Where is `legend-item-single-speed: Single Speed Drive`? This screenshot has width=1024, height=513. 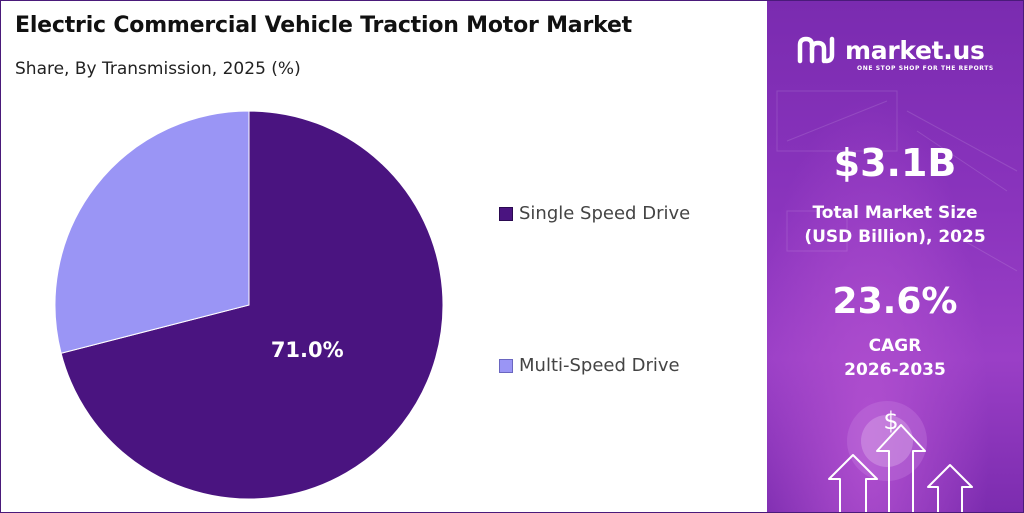 legend-item-single-speed: Single Speed Drive is located at coordinates (594, 213).